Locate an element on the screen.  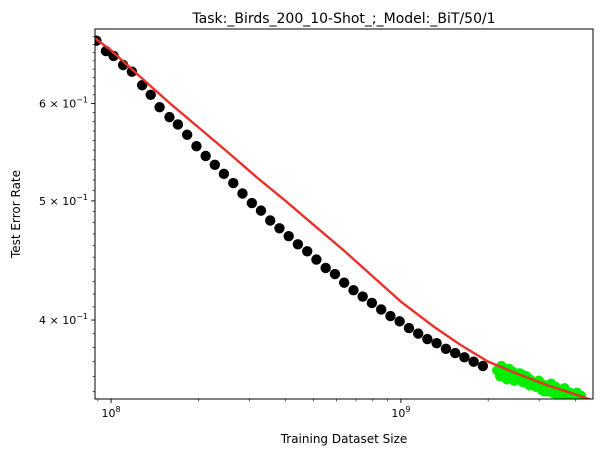
y-tick-label: 5 × 10⁻¹ is located at coordinates (63, 200).